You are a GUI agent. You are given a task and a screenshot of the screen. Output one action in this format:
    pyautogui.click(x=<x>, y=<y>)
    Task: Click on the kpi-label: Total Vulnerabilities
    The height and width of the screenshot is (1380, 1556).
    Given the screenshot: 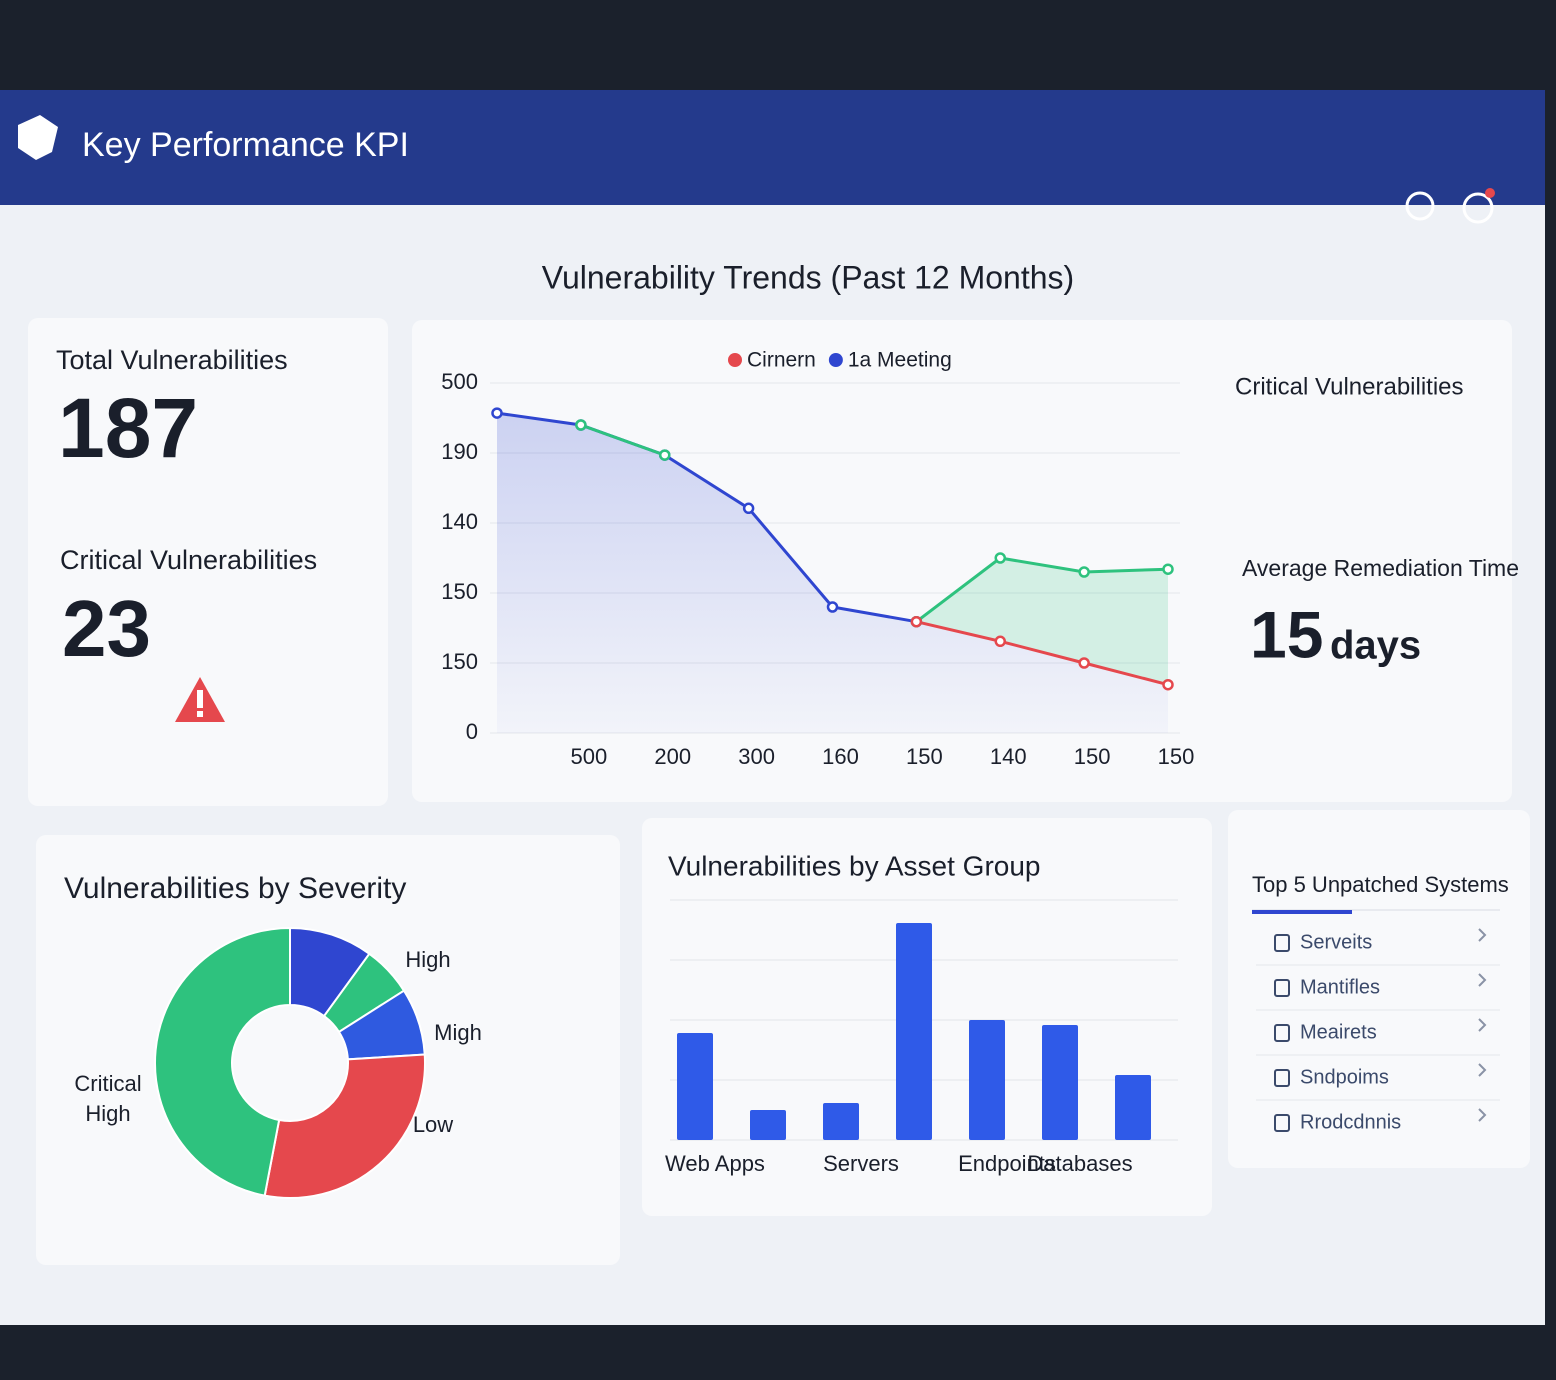 What is the action you would take?
    pyautogui.click(x=172, y=360)
    